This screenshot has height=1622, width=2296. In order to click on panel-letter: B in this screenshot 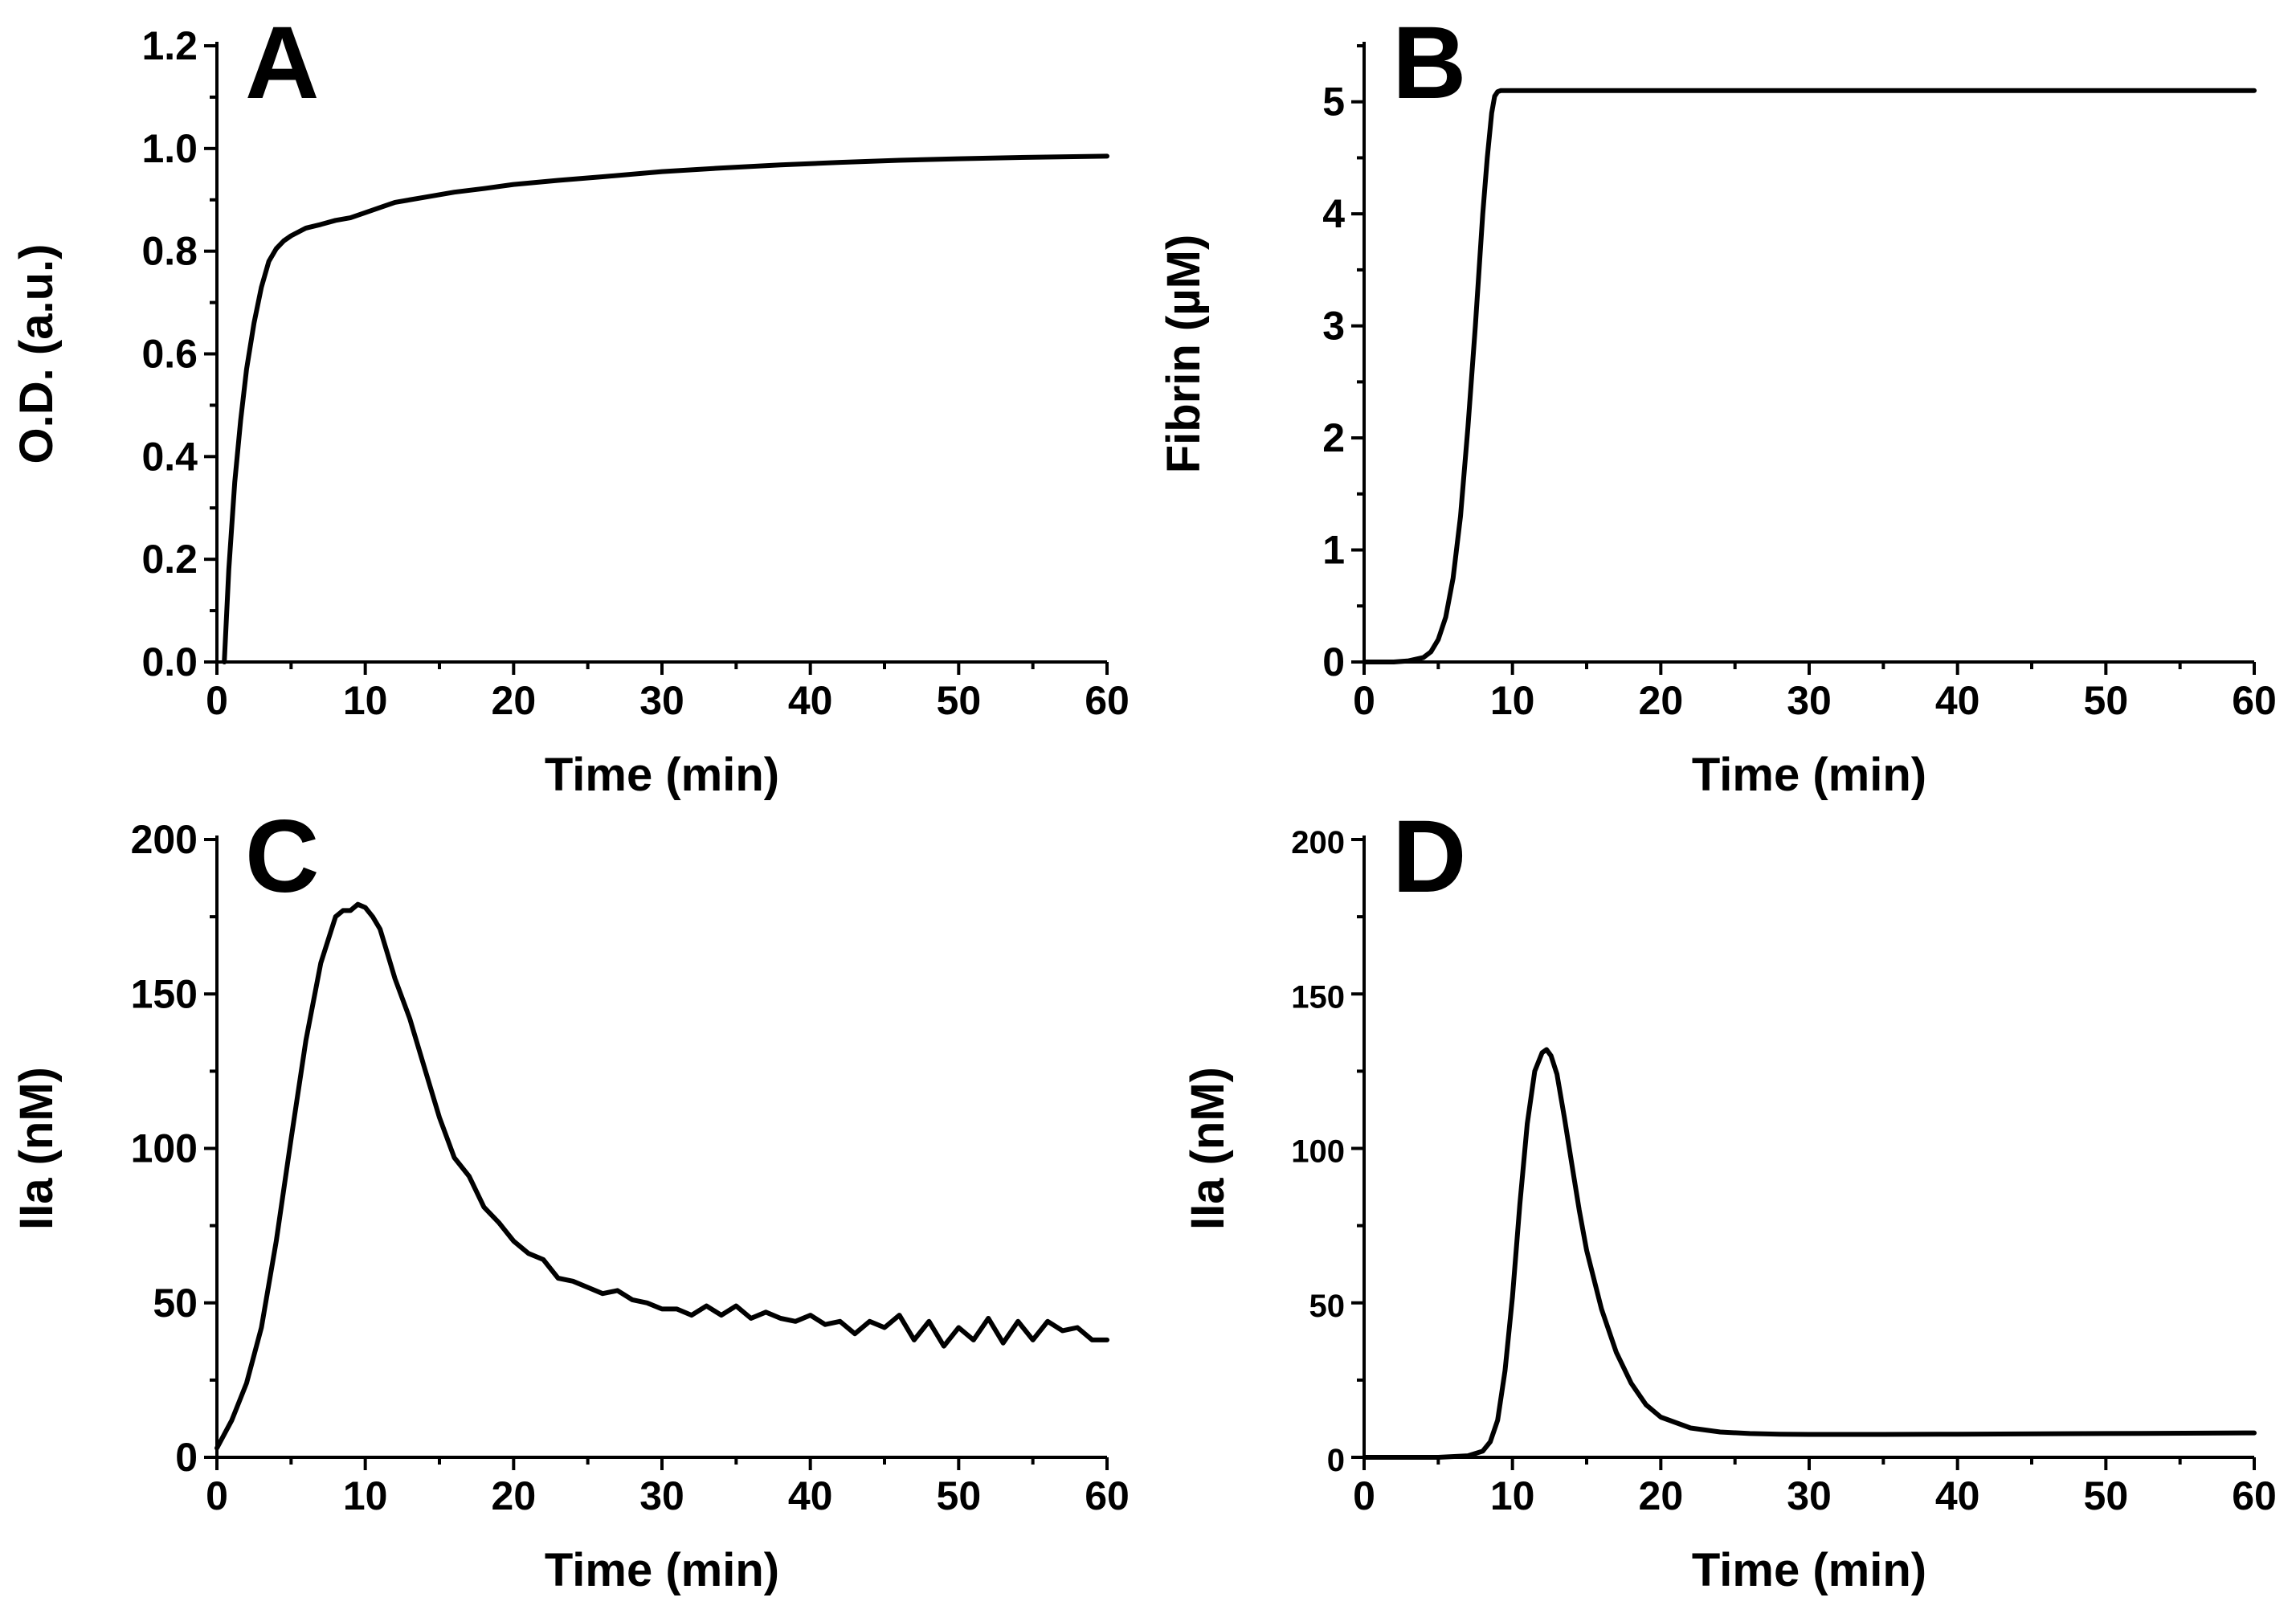, I will do `click(1429, 63)`.